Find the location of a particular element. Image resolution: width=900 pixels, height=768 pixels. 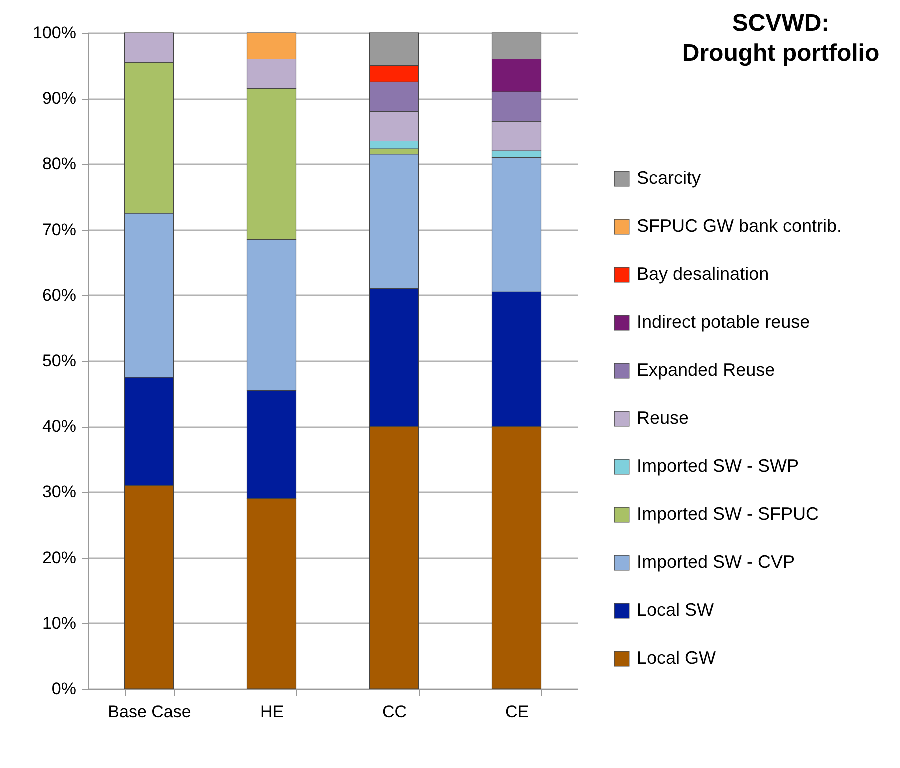

y-tick-label: 10% is located at coordinates (59, 623).